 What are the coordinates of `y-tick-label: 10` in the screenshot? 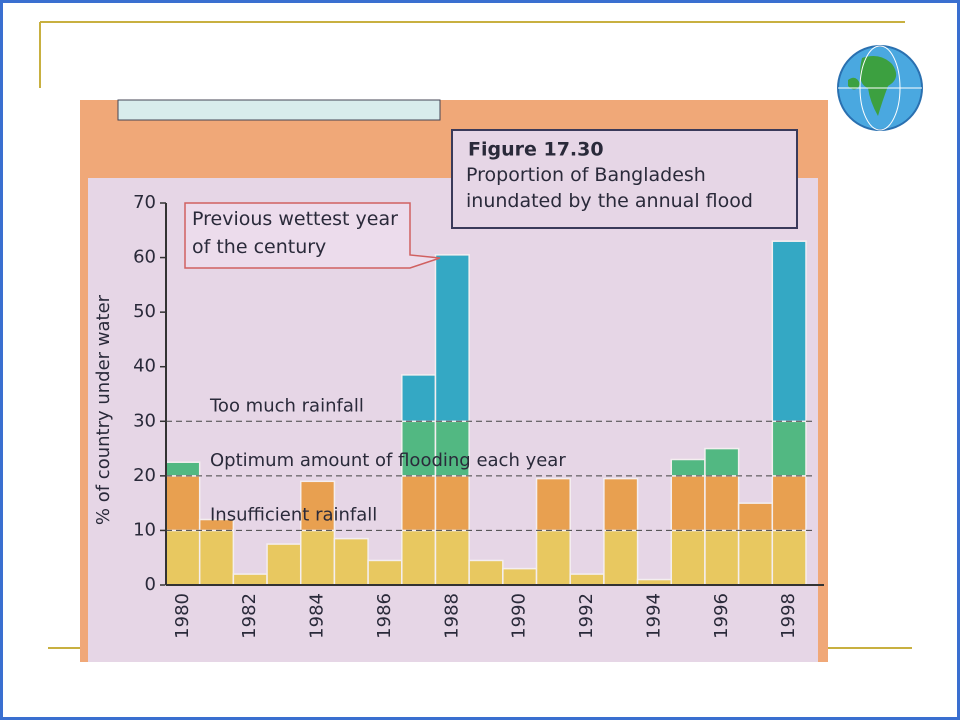 It's located at (144, 529).